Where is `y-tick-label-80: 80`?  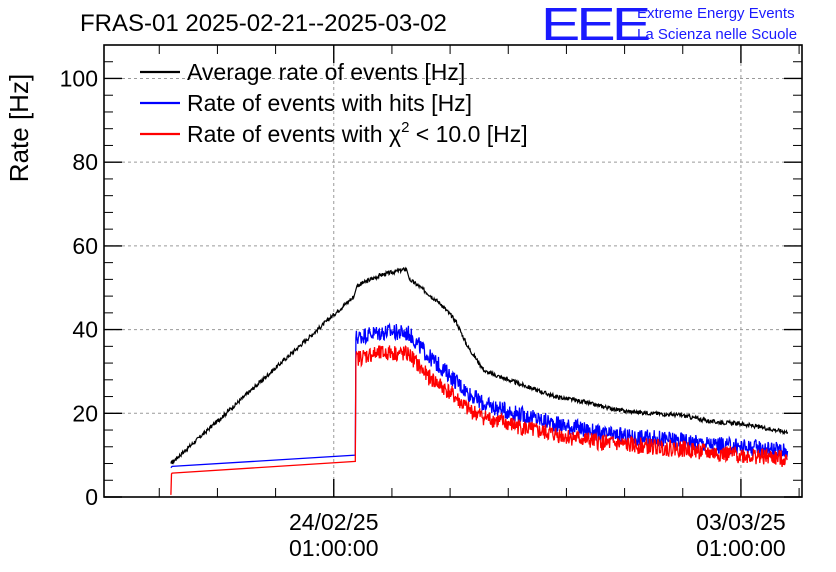
y-tick-label-80: 80 is located at coordinates (85, 162).